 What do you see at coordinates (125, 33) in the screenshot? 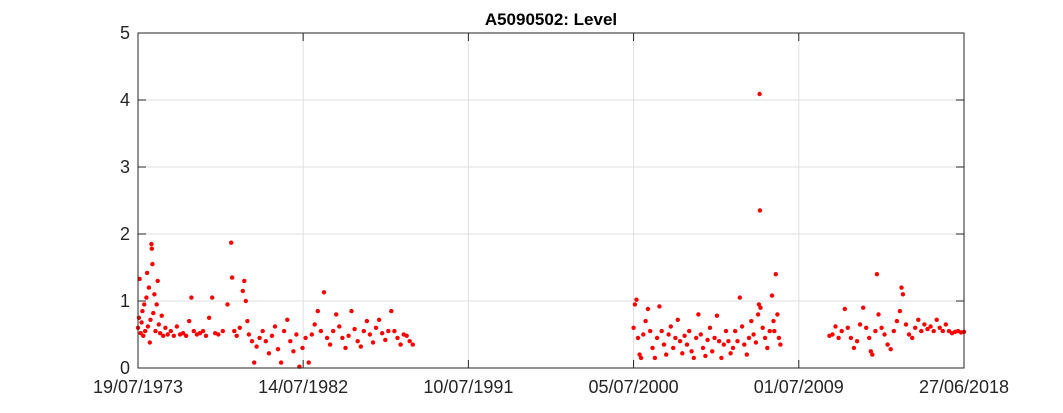
I see `y-tick-label: 5` at bounding box center [125, 33].